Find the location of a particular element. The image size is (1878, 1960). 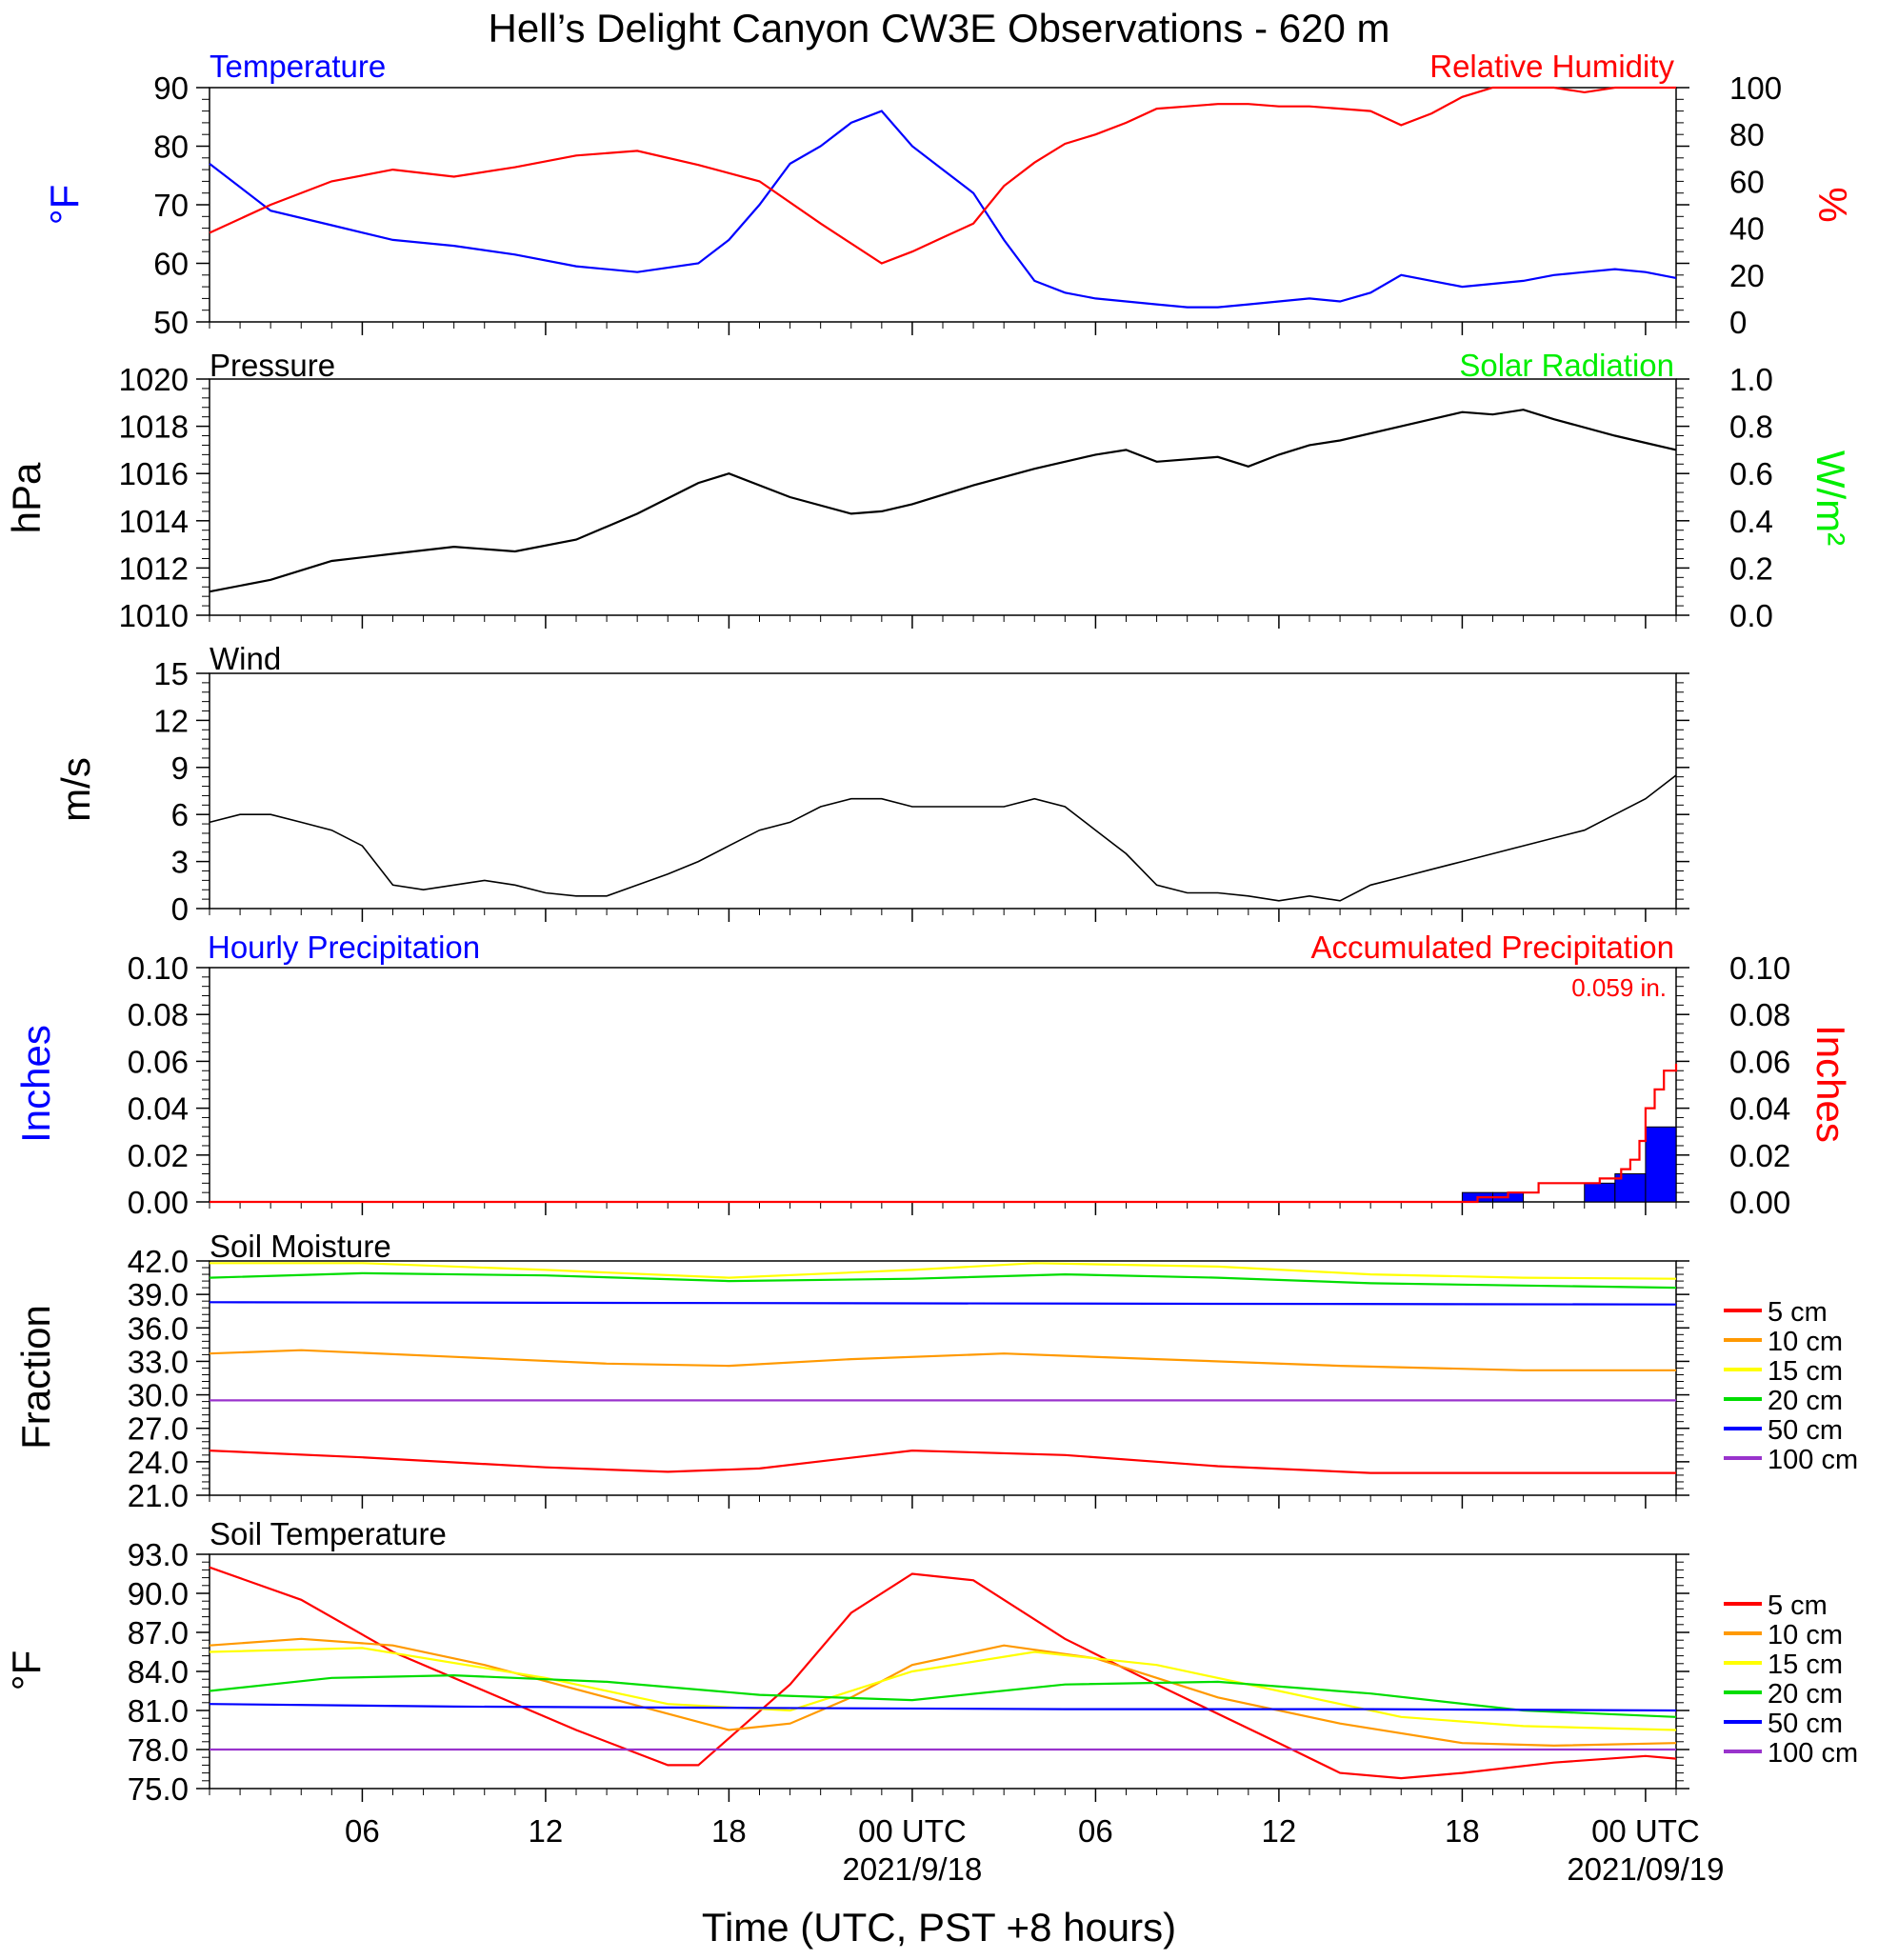

axes-temperature-rh: 90 80 70 60 50 100 80 60 40 20 0 is located at coordinates (967, 205).